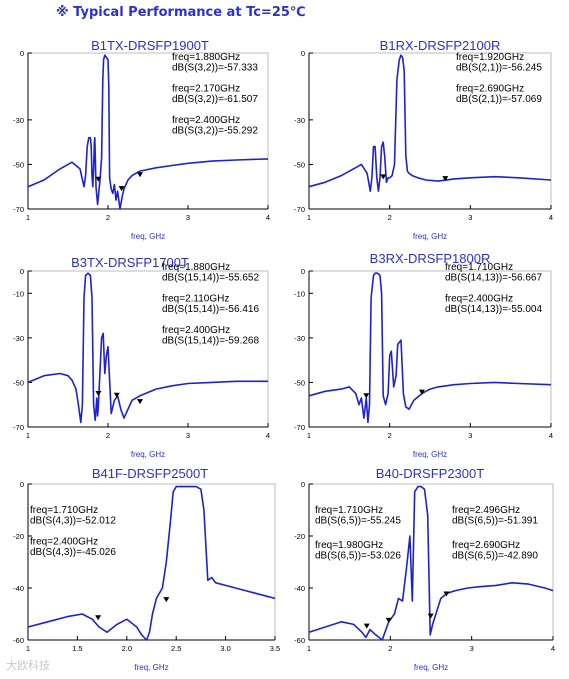  I want to click on chart-title: B40-DRSFP2300T, so click(430, 473).